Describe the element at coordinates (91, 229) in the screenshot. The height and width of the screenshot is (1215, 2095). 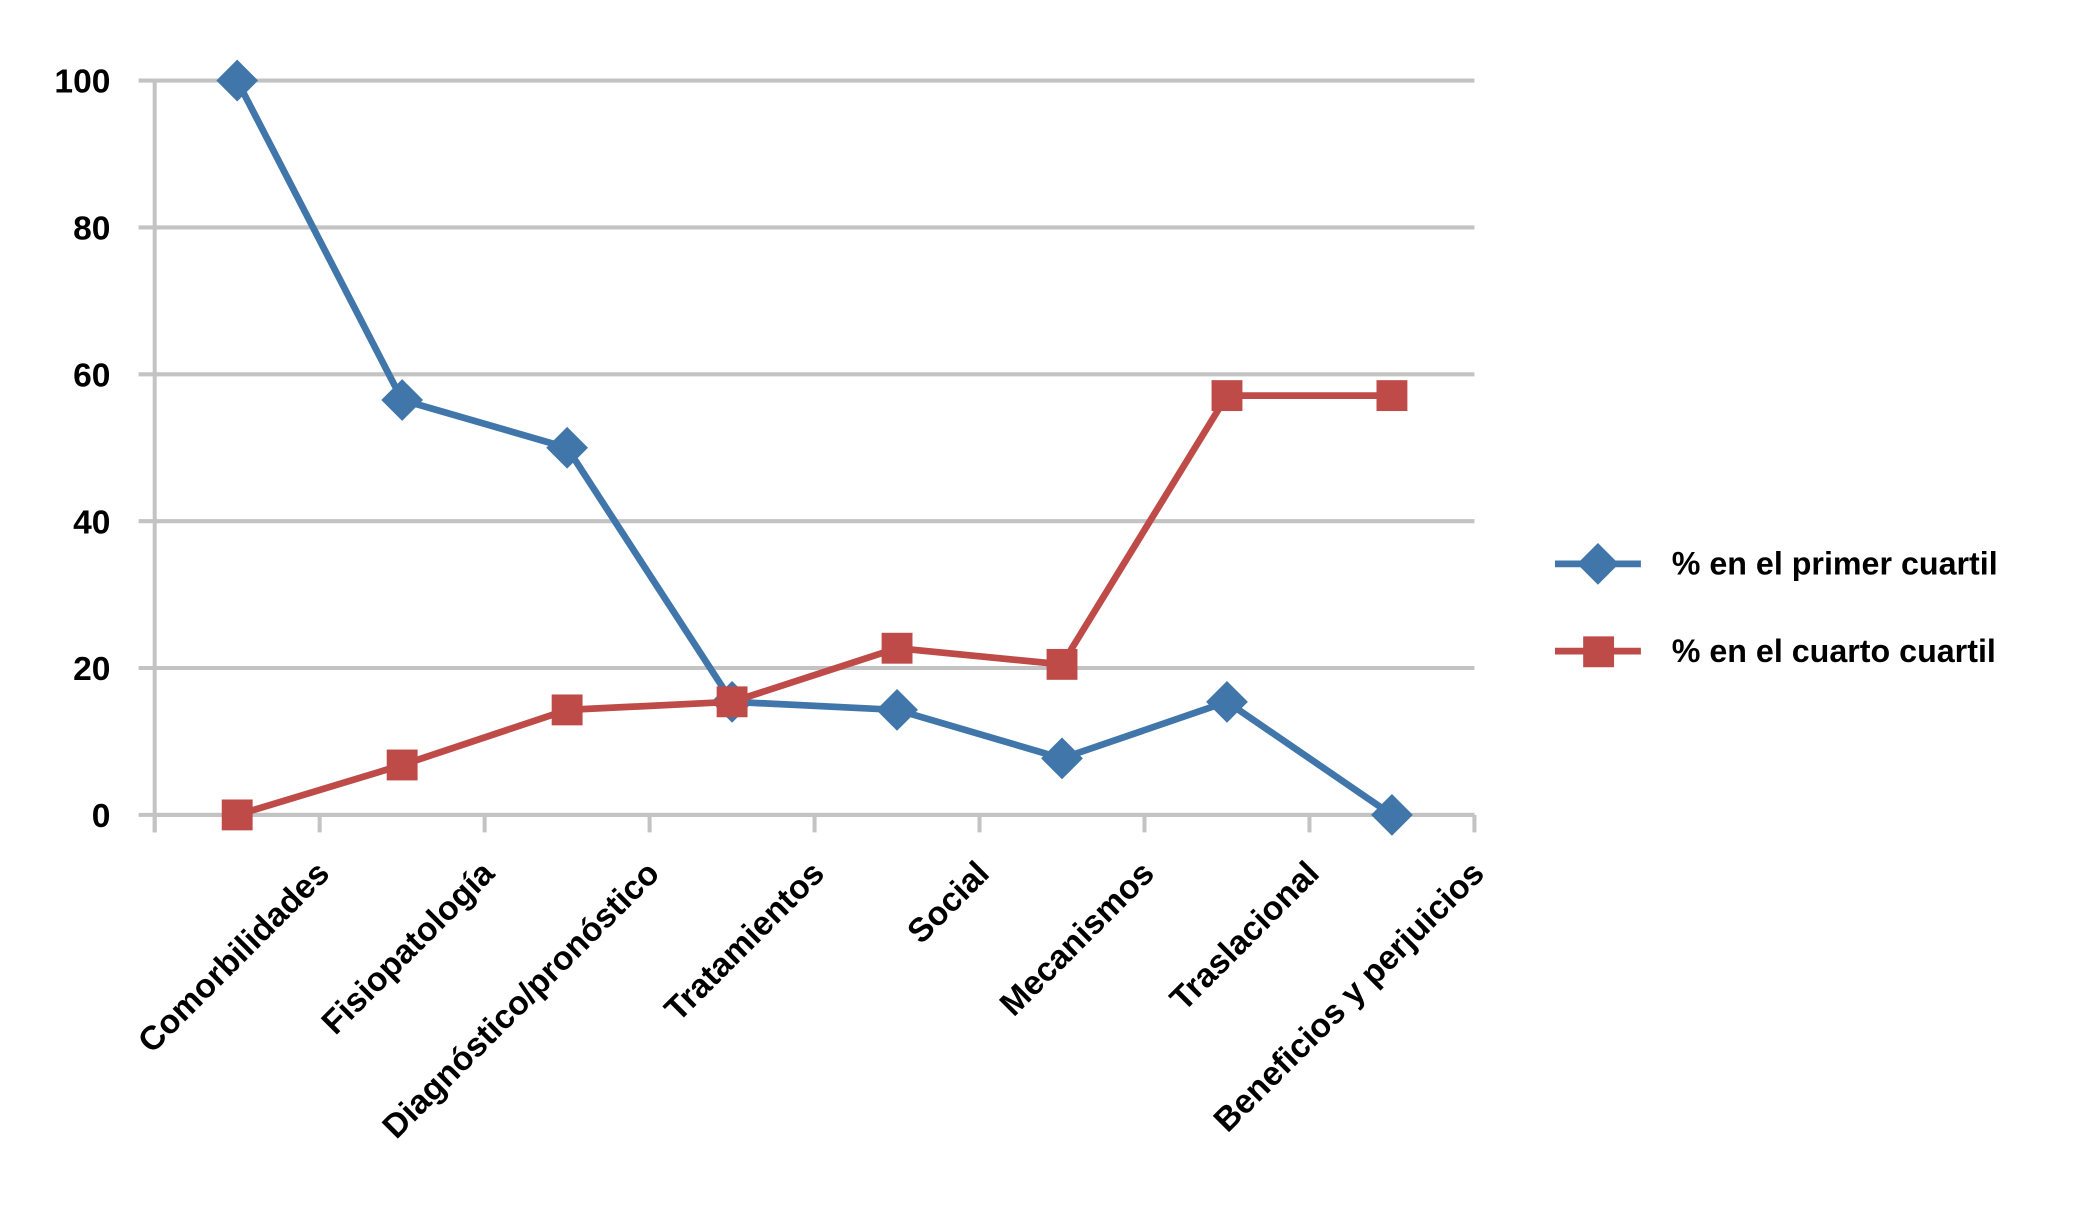
I see `y-tick-label: 80` at that location.